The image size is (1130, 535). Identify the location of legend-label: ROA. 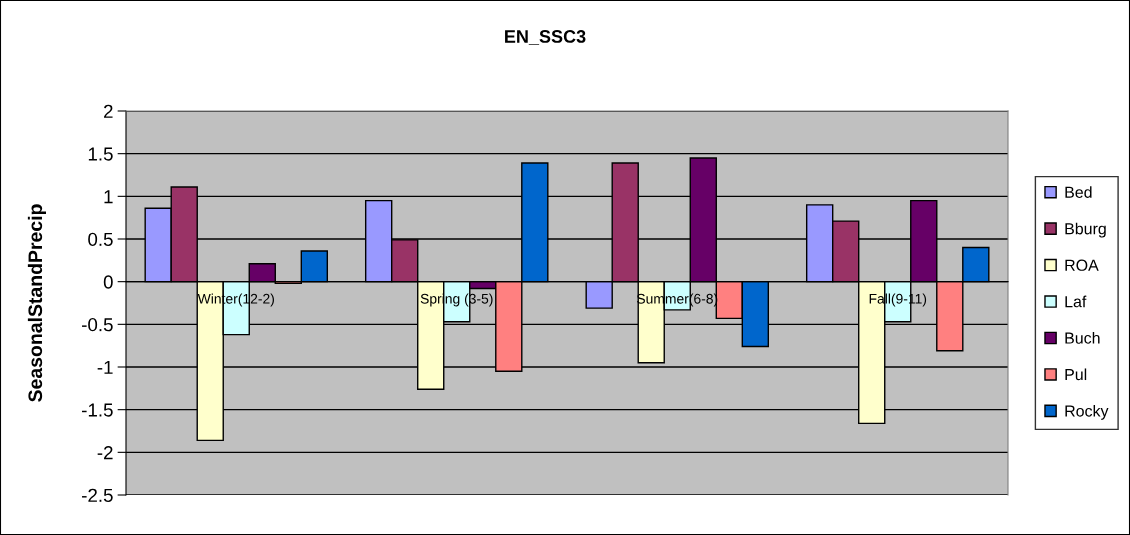
(1082, 265).